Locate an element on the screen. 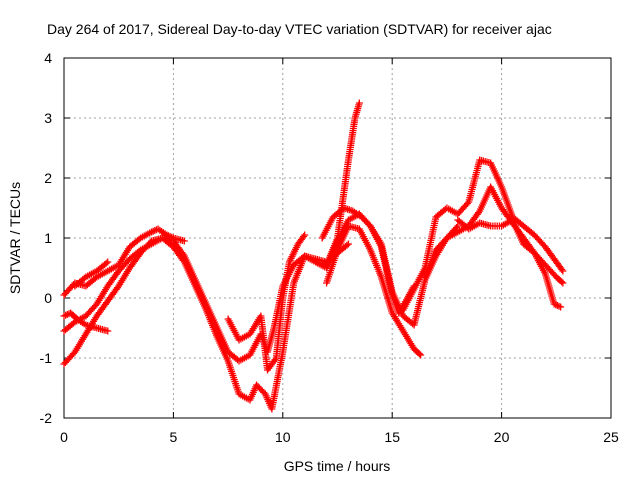 Image resolution: width=640 pixels, height=480 pixels. x-tick-label: 25 is located at coordinates (611, 437).